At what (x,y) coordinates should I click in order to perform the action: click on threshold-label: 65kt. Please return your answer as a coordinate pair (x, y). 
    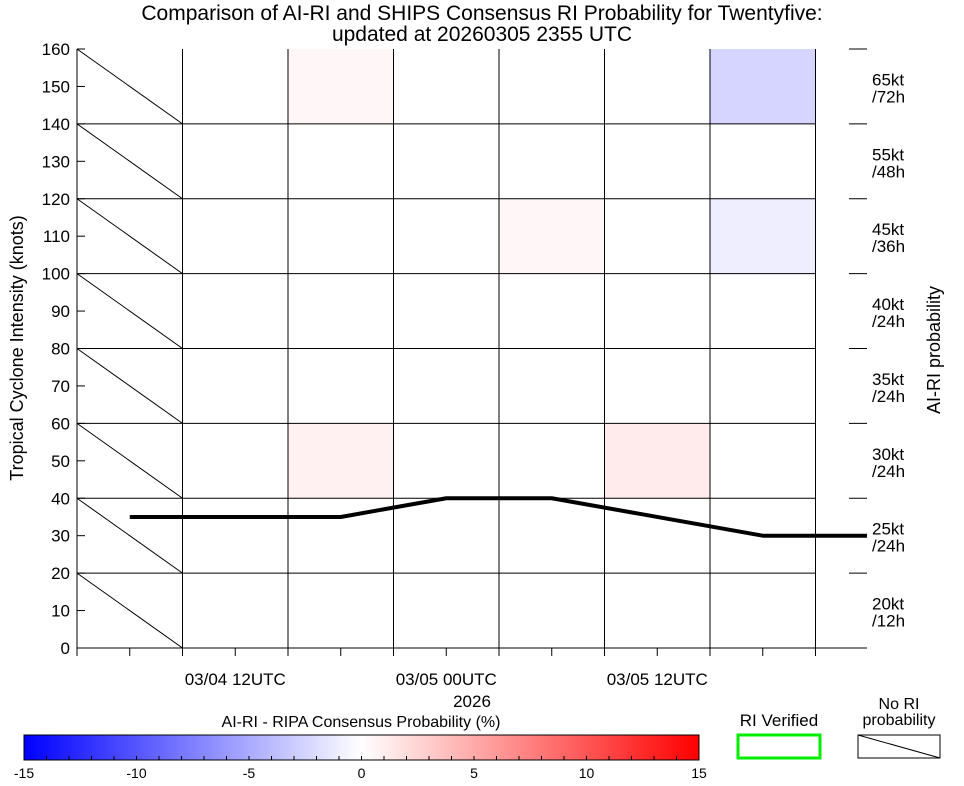
    Looking at the image, I should click on (888, 79).